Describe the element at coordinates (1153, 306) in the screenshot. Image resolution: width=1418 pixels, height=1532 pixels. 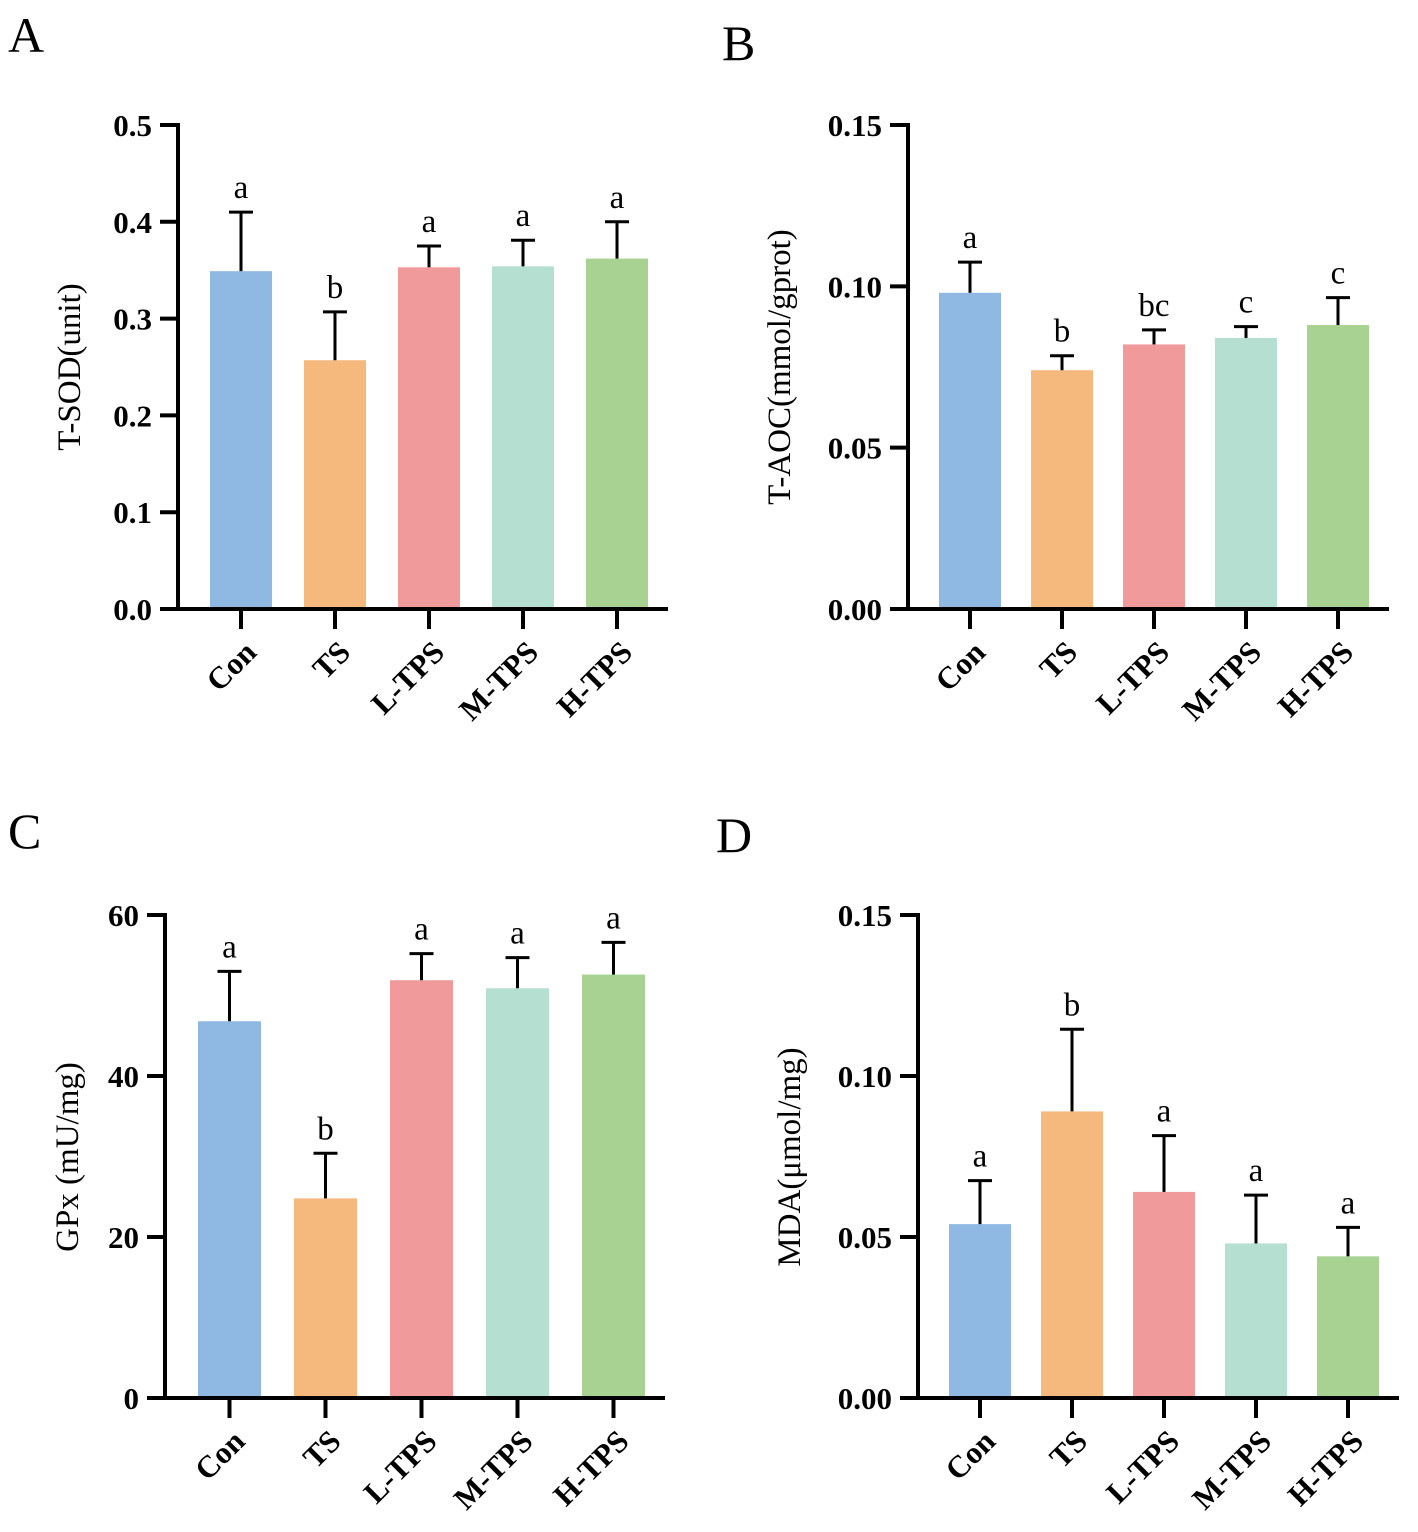
I see `significance-label: bc` at that location.